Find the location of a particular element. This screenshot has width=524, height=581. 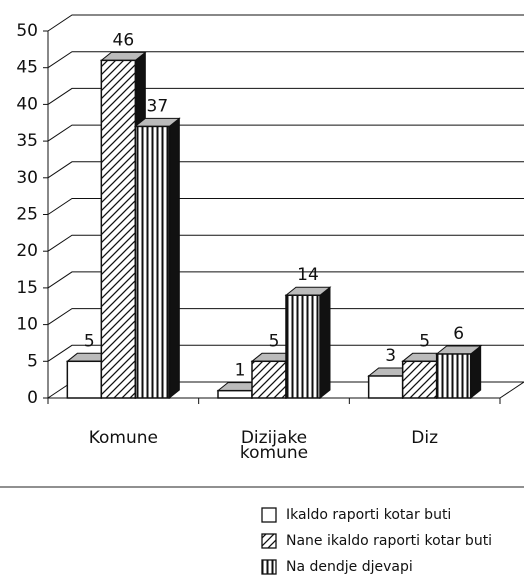

x-tick-label: Diz is located at coordinates (424, 438).